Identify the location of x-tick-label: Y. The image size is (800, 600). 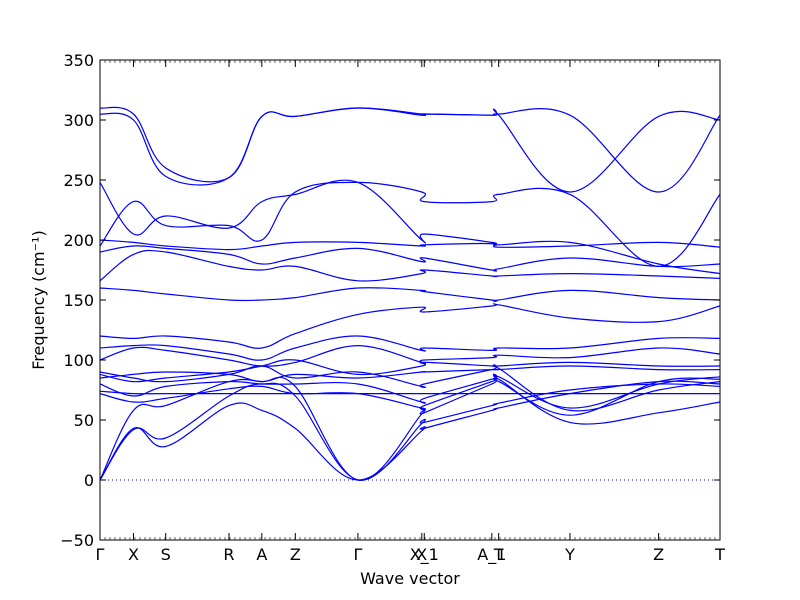
(569, 554).